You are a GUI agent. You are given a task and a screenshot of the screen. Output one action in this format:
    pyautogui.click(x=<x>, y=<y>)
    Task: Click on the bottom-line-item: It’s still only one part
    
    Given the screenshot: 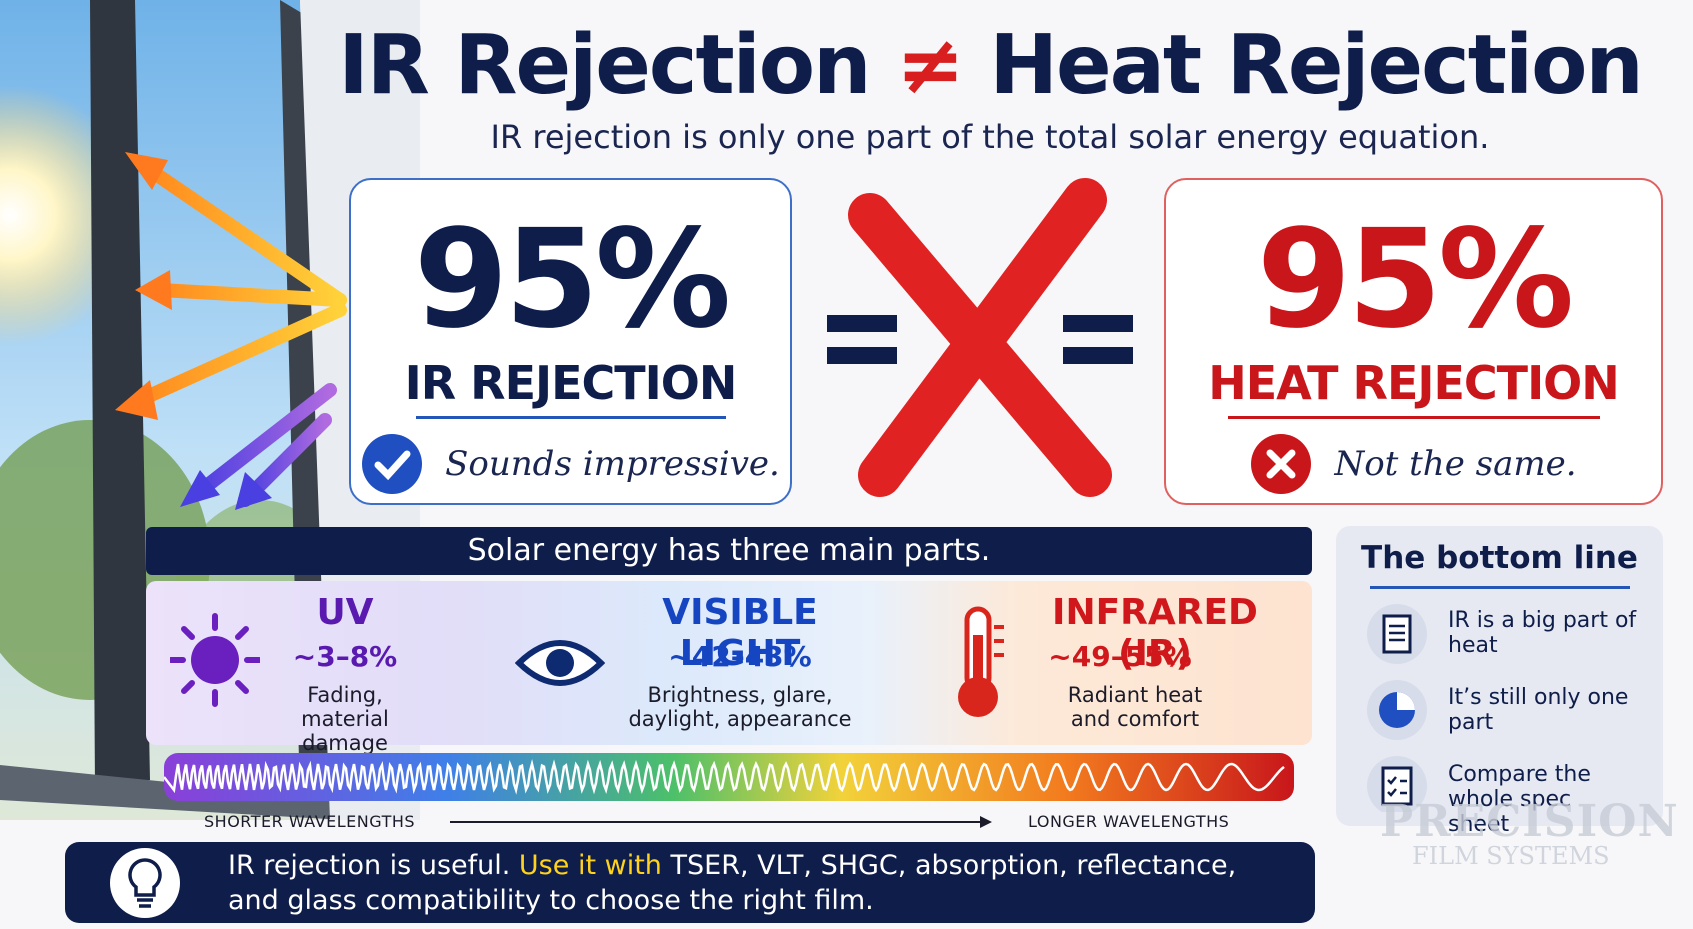 What is the action you would take?
    pyautogui.click(x=1538, y=710)
    